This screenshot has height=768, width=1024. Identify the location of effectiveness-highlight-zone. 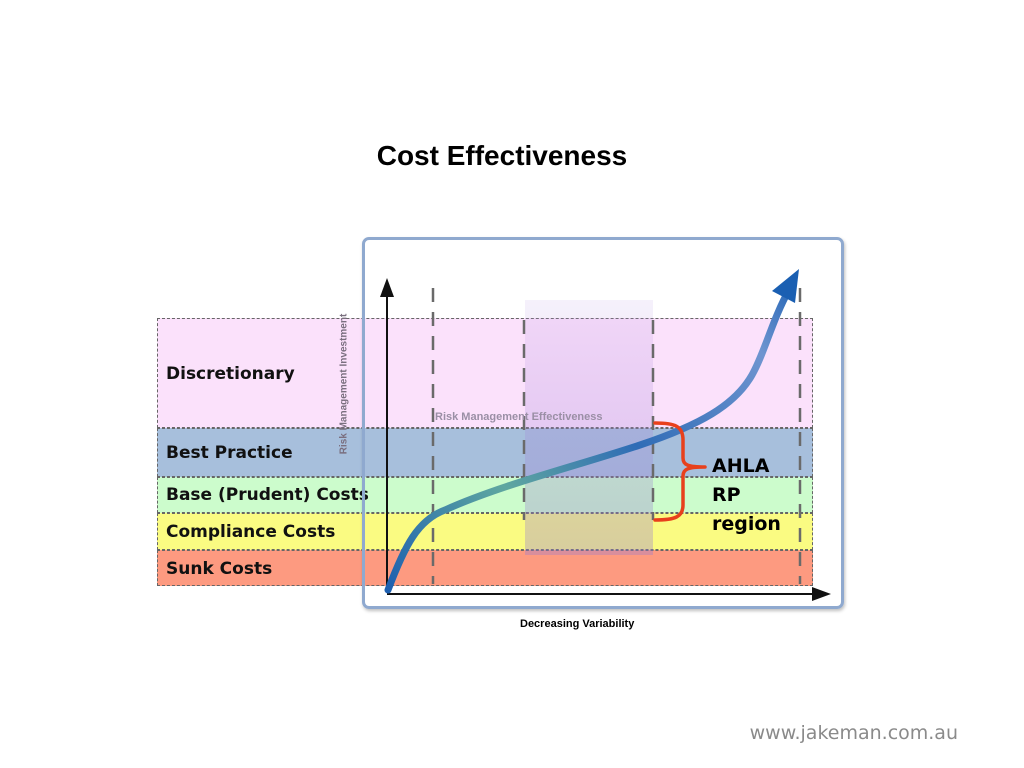
(589, 427).